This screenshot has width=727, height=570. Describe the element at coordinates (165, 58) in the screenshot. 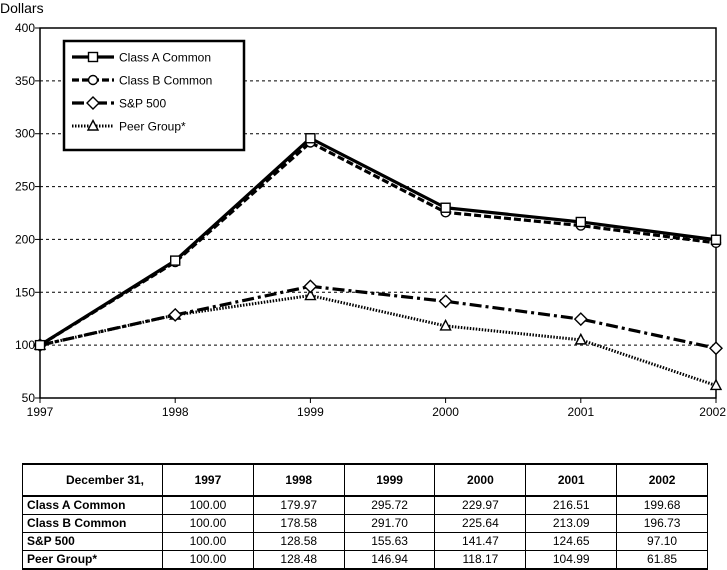

I see `legend-label: Class A Common` at that location.